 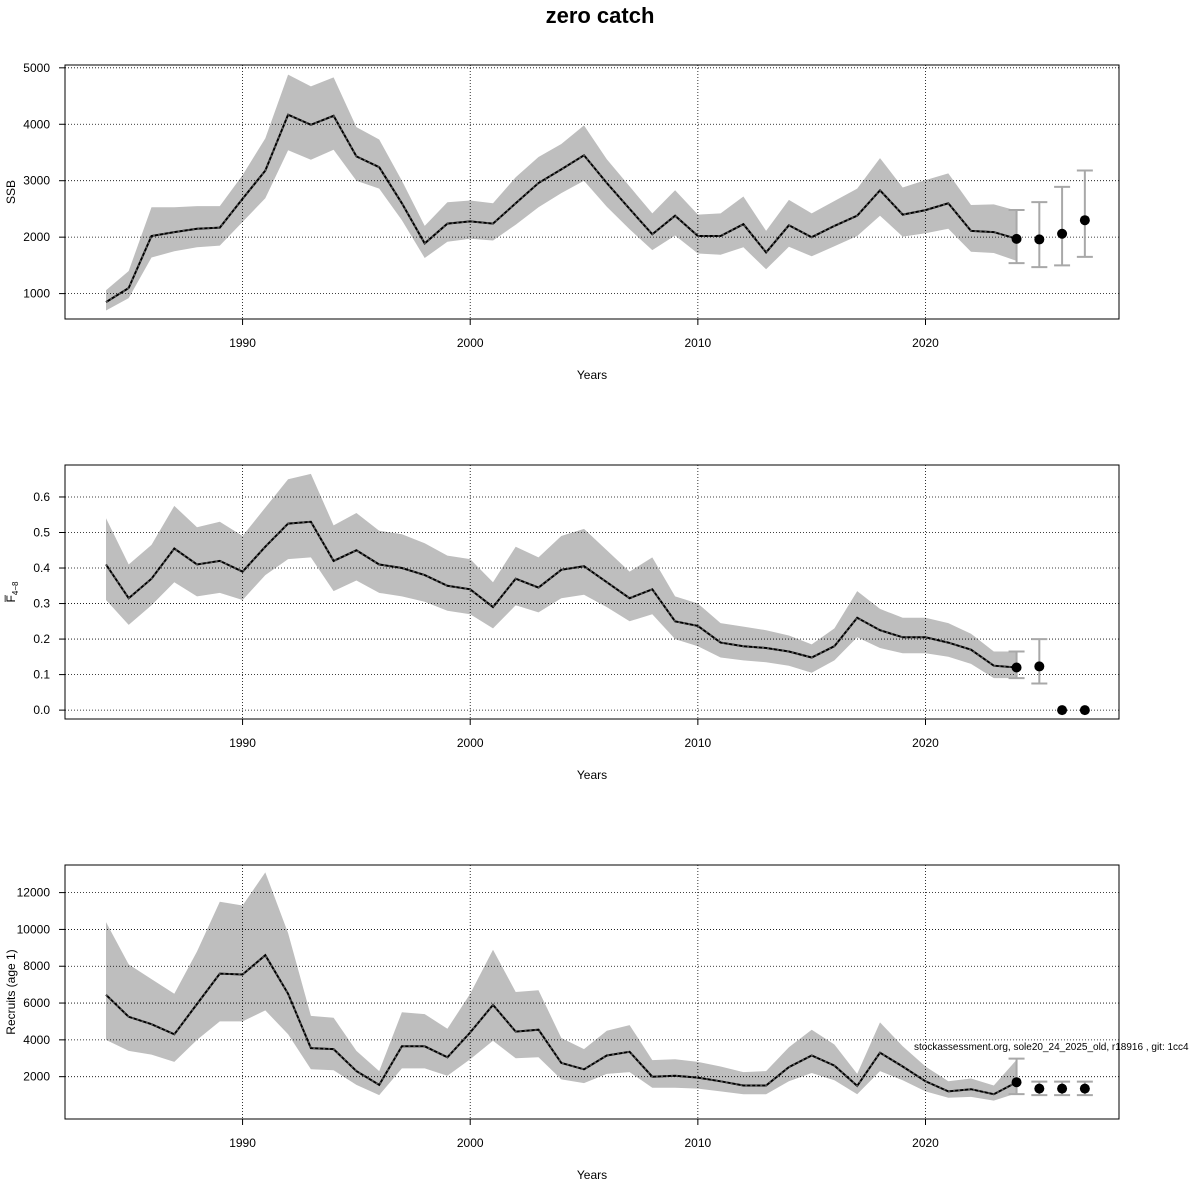 What do you see at coordinates (1084, 710) in the screenshot?
I see `fbar-forecast-point-2027` at bounding box center [1084, 710].